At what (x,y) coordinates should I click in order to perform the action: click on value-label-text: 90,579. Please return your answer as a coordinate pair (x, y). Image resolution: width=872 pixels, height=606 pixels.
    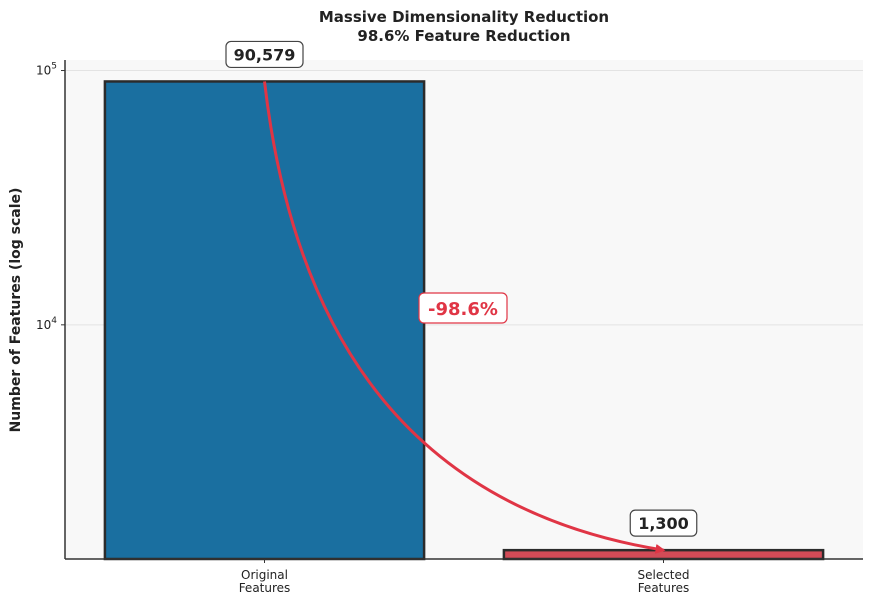
    Looking at the image, I should click on (265, 54).